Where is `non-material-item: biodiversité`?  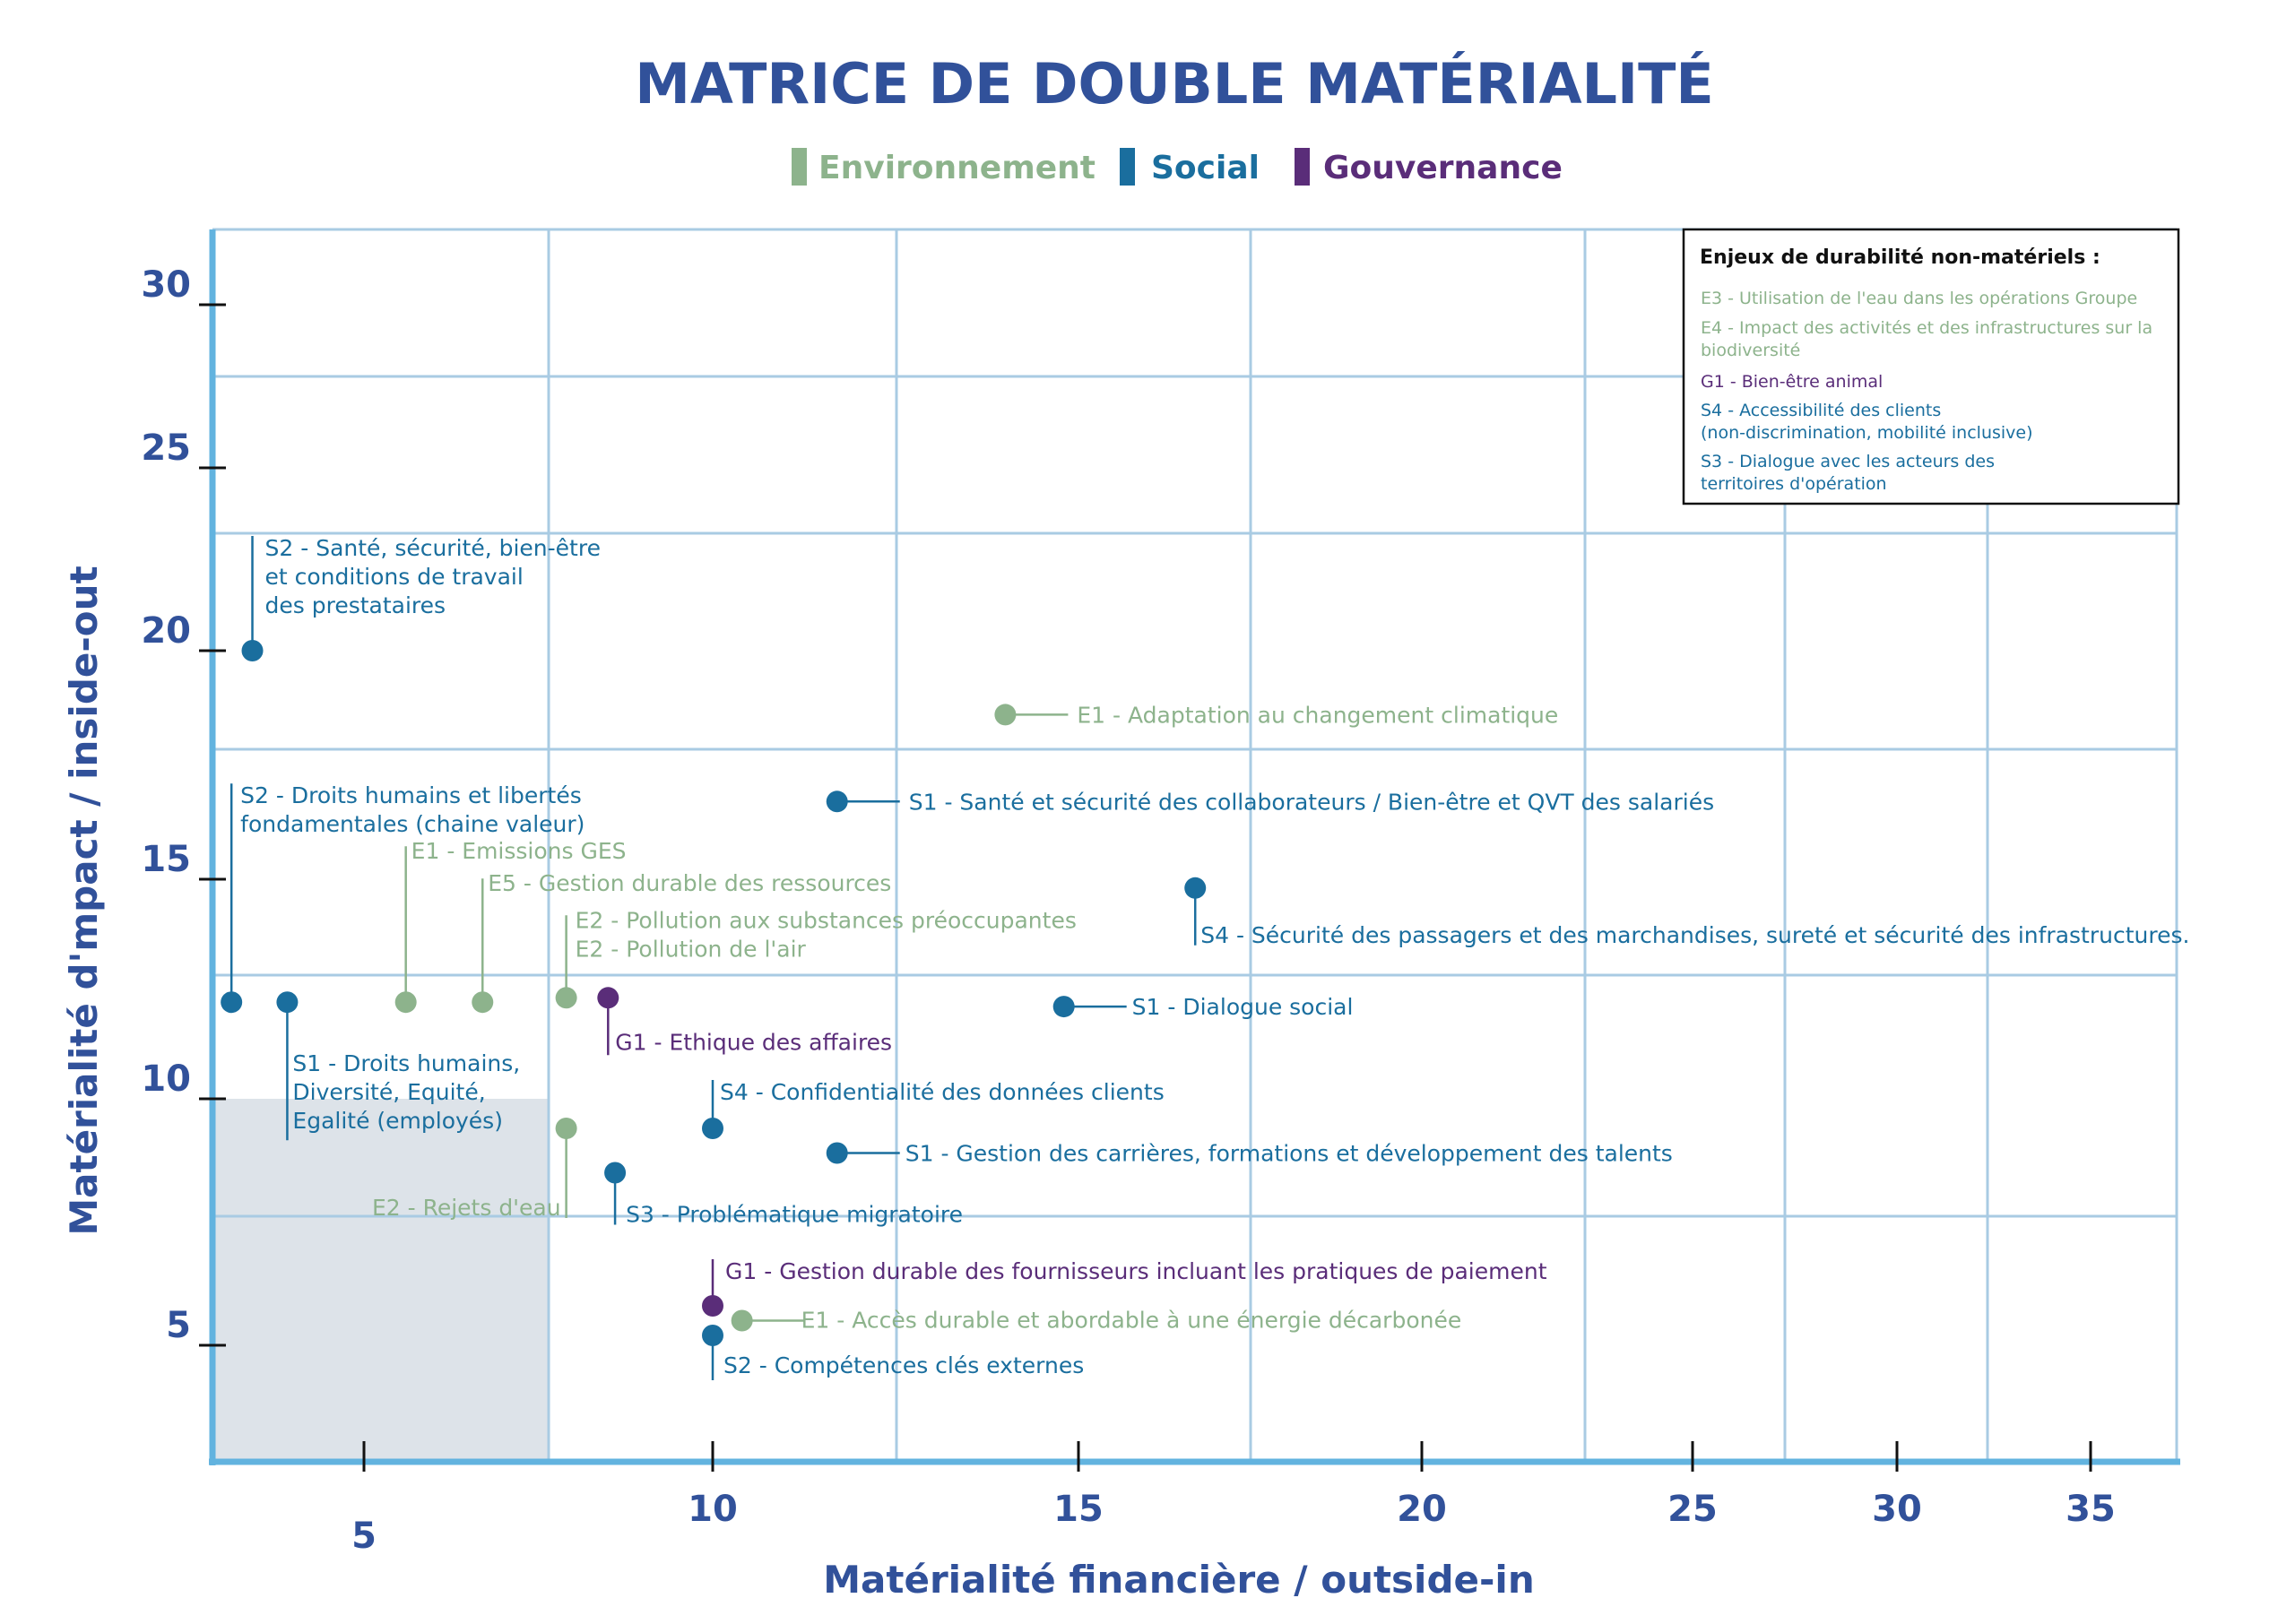
non-material-item: biodiversité is located at coordinates (1750, 350).